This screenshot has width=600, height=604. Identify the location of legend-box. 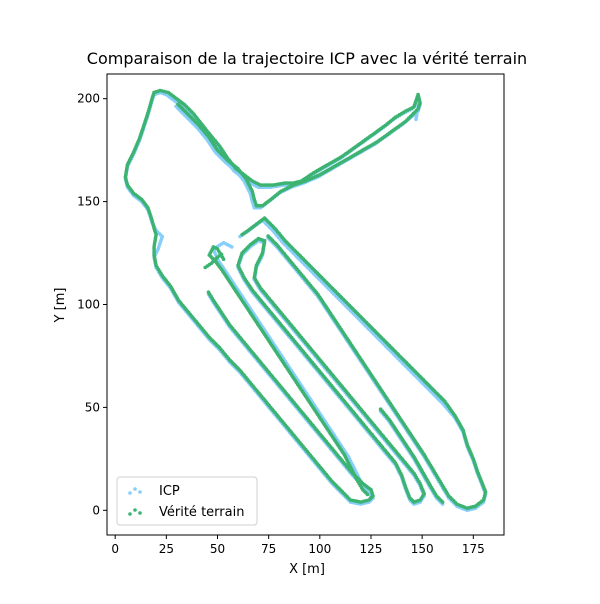
(187, 501).